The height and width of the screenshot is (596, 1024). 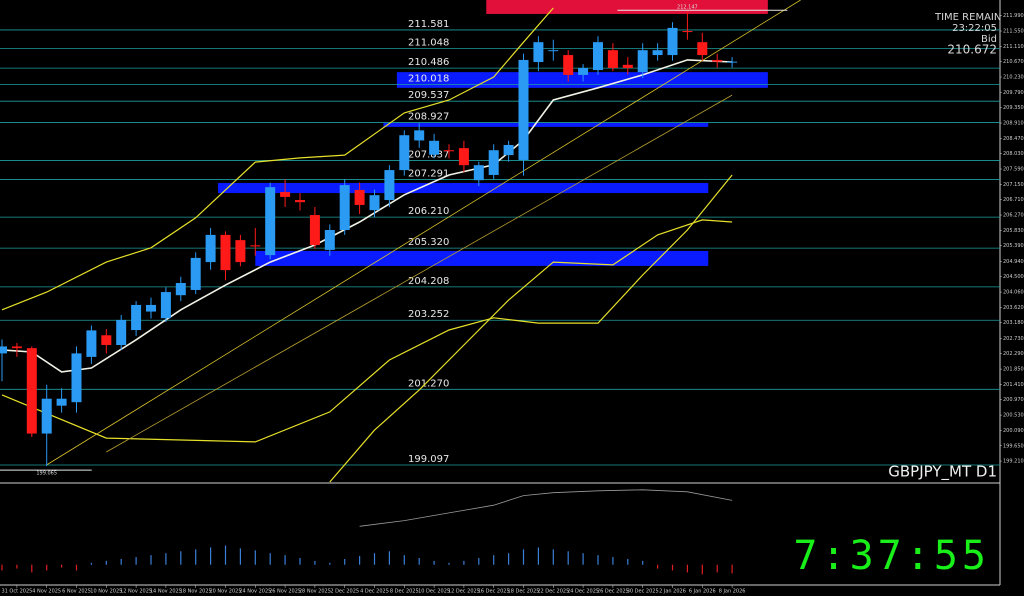 What do you see at coordinates (344, 592) in the screenshot?
I see `x-tick-label: 2 Dec 2025` at bounding box center [344, 592].